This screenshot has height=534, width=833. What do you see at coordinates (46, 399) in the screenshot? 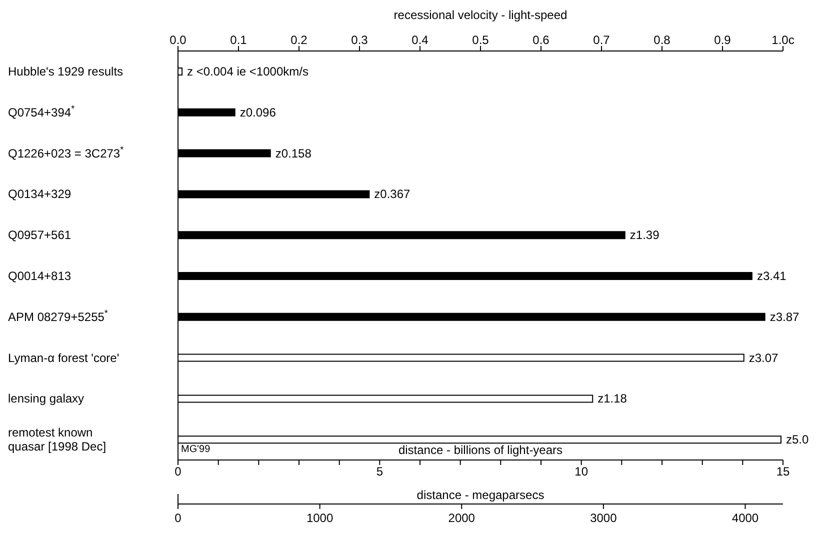
I see `y-tick-label: lensing galaxy` at bounding box center [46, 399].